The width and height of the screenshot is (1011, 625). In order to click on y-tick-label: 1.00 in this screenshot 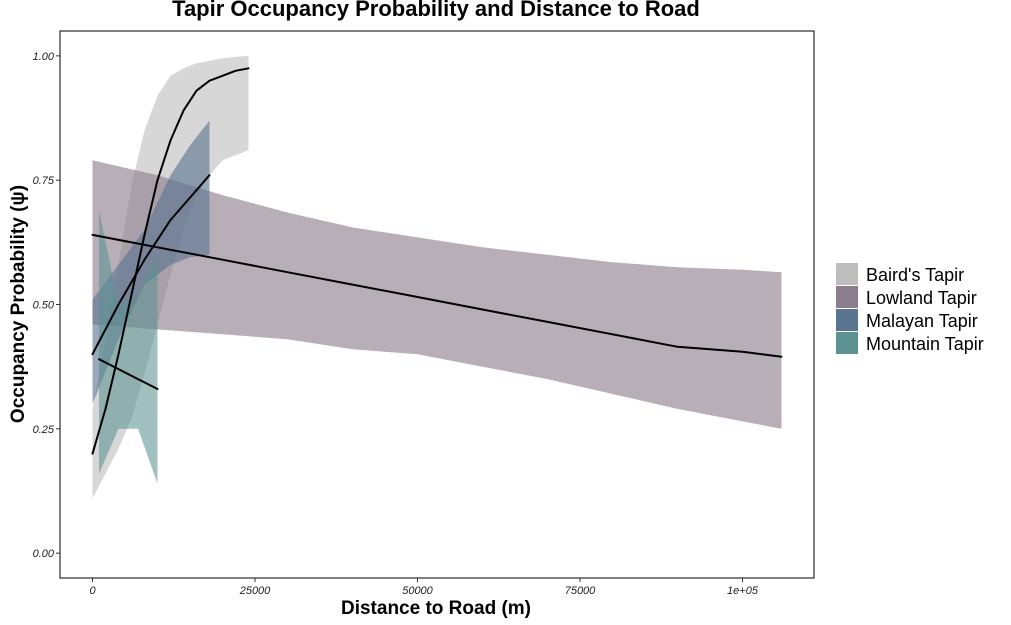, I will do `click(44, 57)`.